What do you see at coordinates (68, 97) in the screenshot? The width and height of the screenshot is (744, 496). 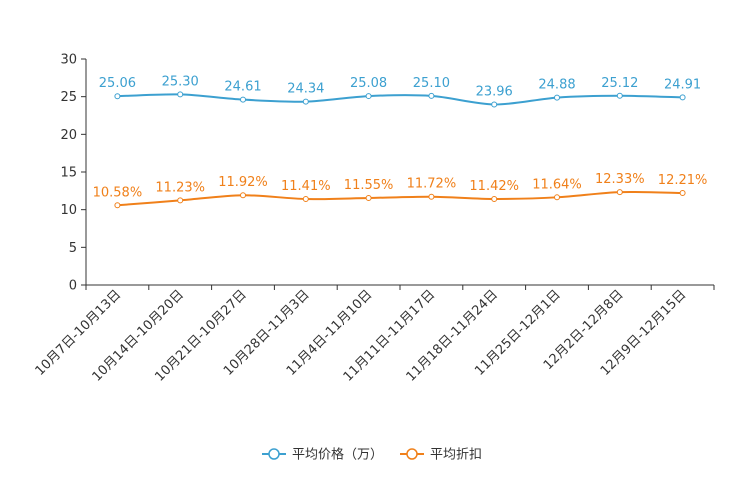 I see `y-tick-label: 25` at bounding box center [68, 97].